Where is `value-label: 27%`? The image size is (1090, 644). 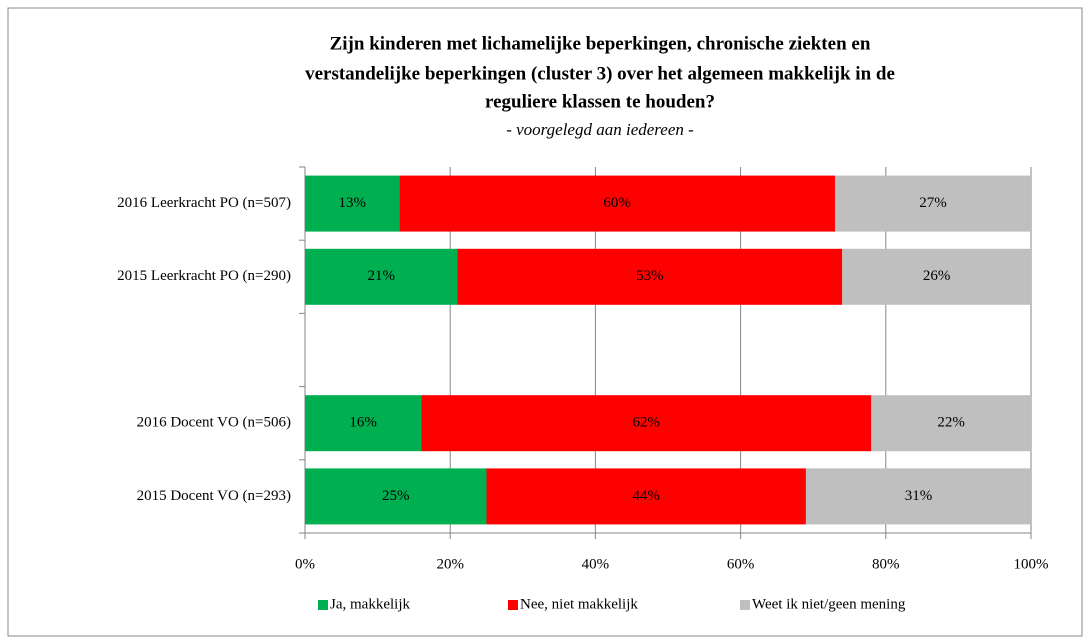 value-label: 27% is located at coordinates (933, 203).